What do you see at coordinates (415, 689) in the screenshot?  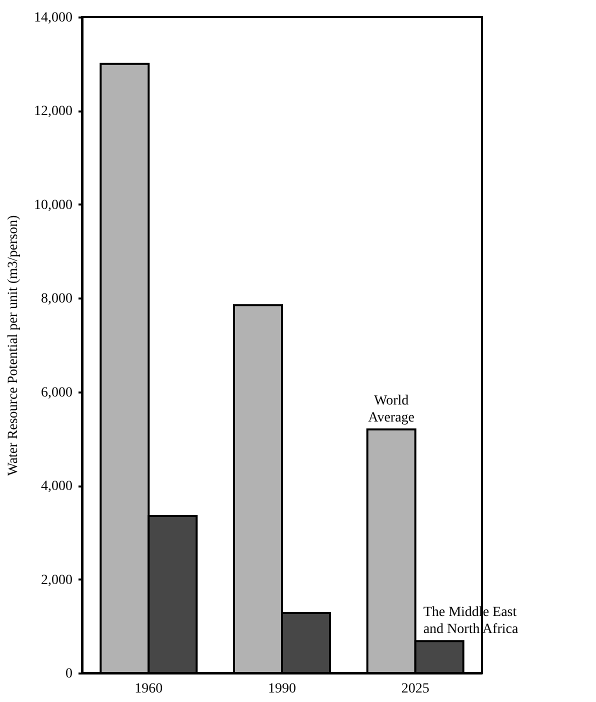 I see `x-tick-label: 2025` at bounding box center [415, 689].